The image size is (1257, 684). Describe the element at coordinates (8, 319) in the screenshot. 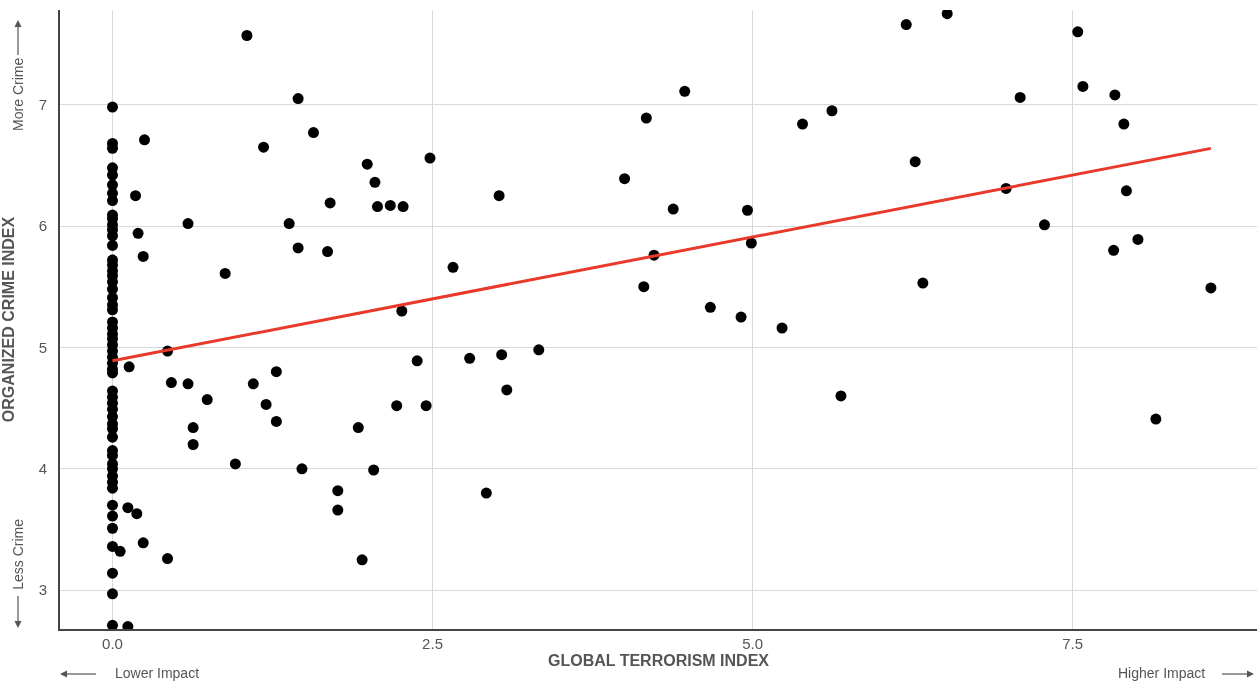

I see `y-axis-title: ORGANIZED CRIME INDEX` at that location.